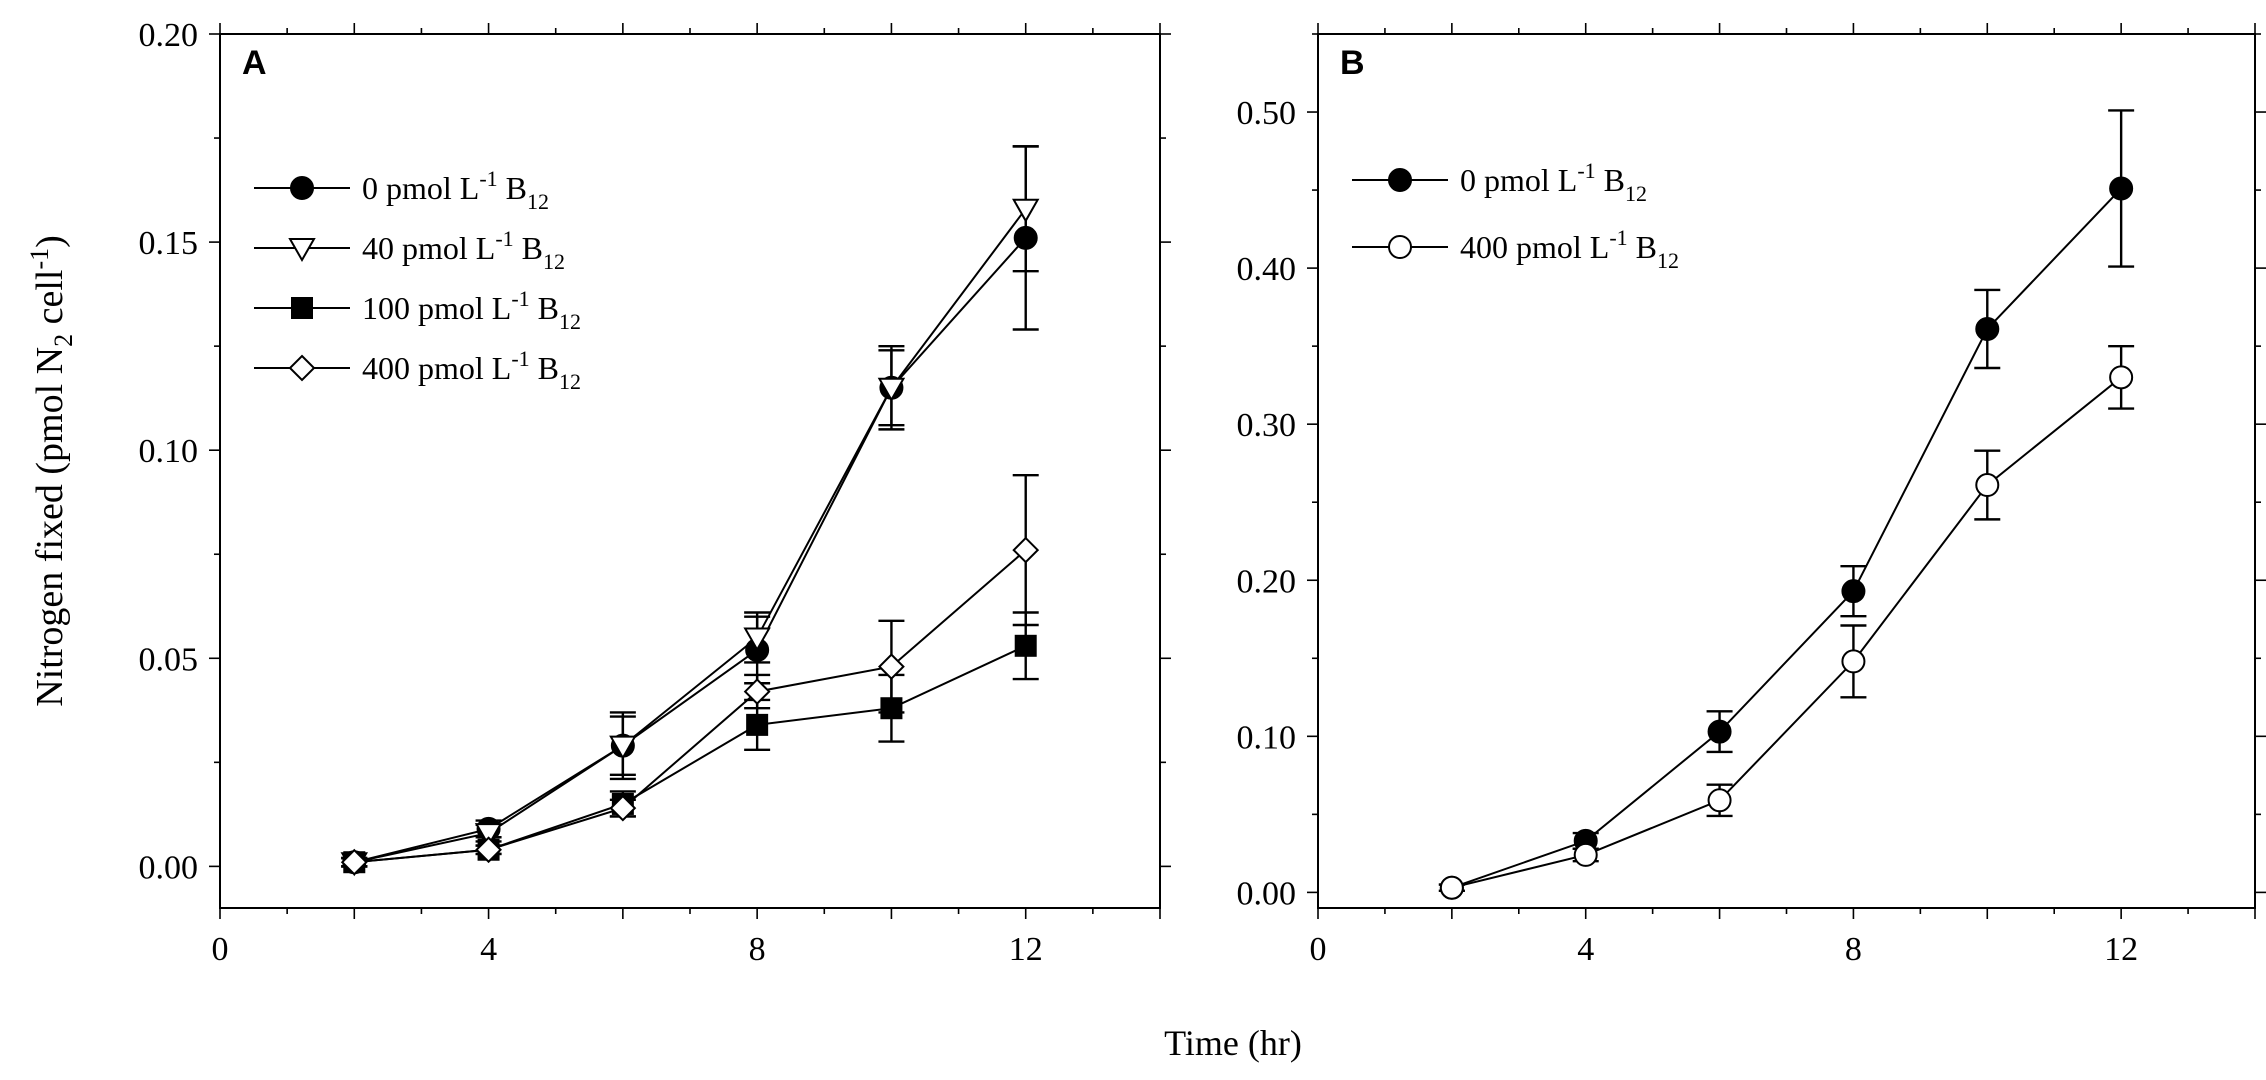  I want to click on legend-item-2: 100 pmol L-1 B12, so click(417, 310).